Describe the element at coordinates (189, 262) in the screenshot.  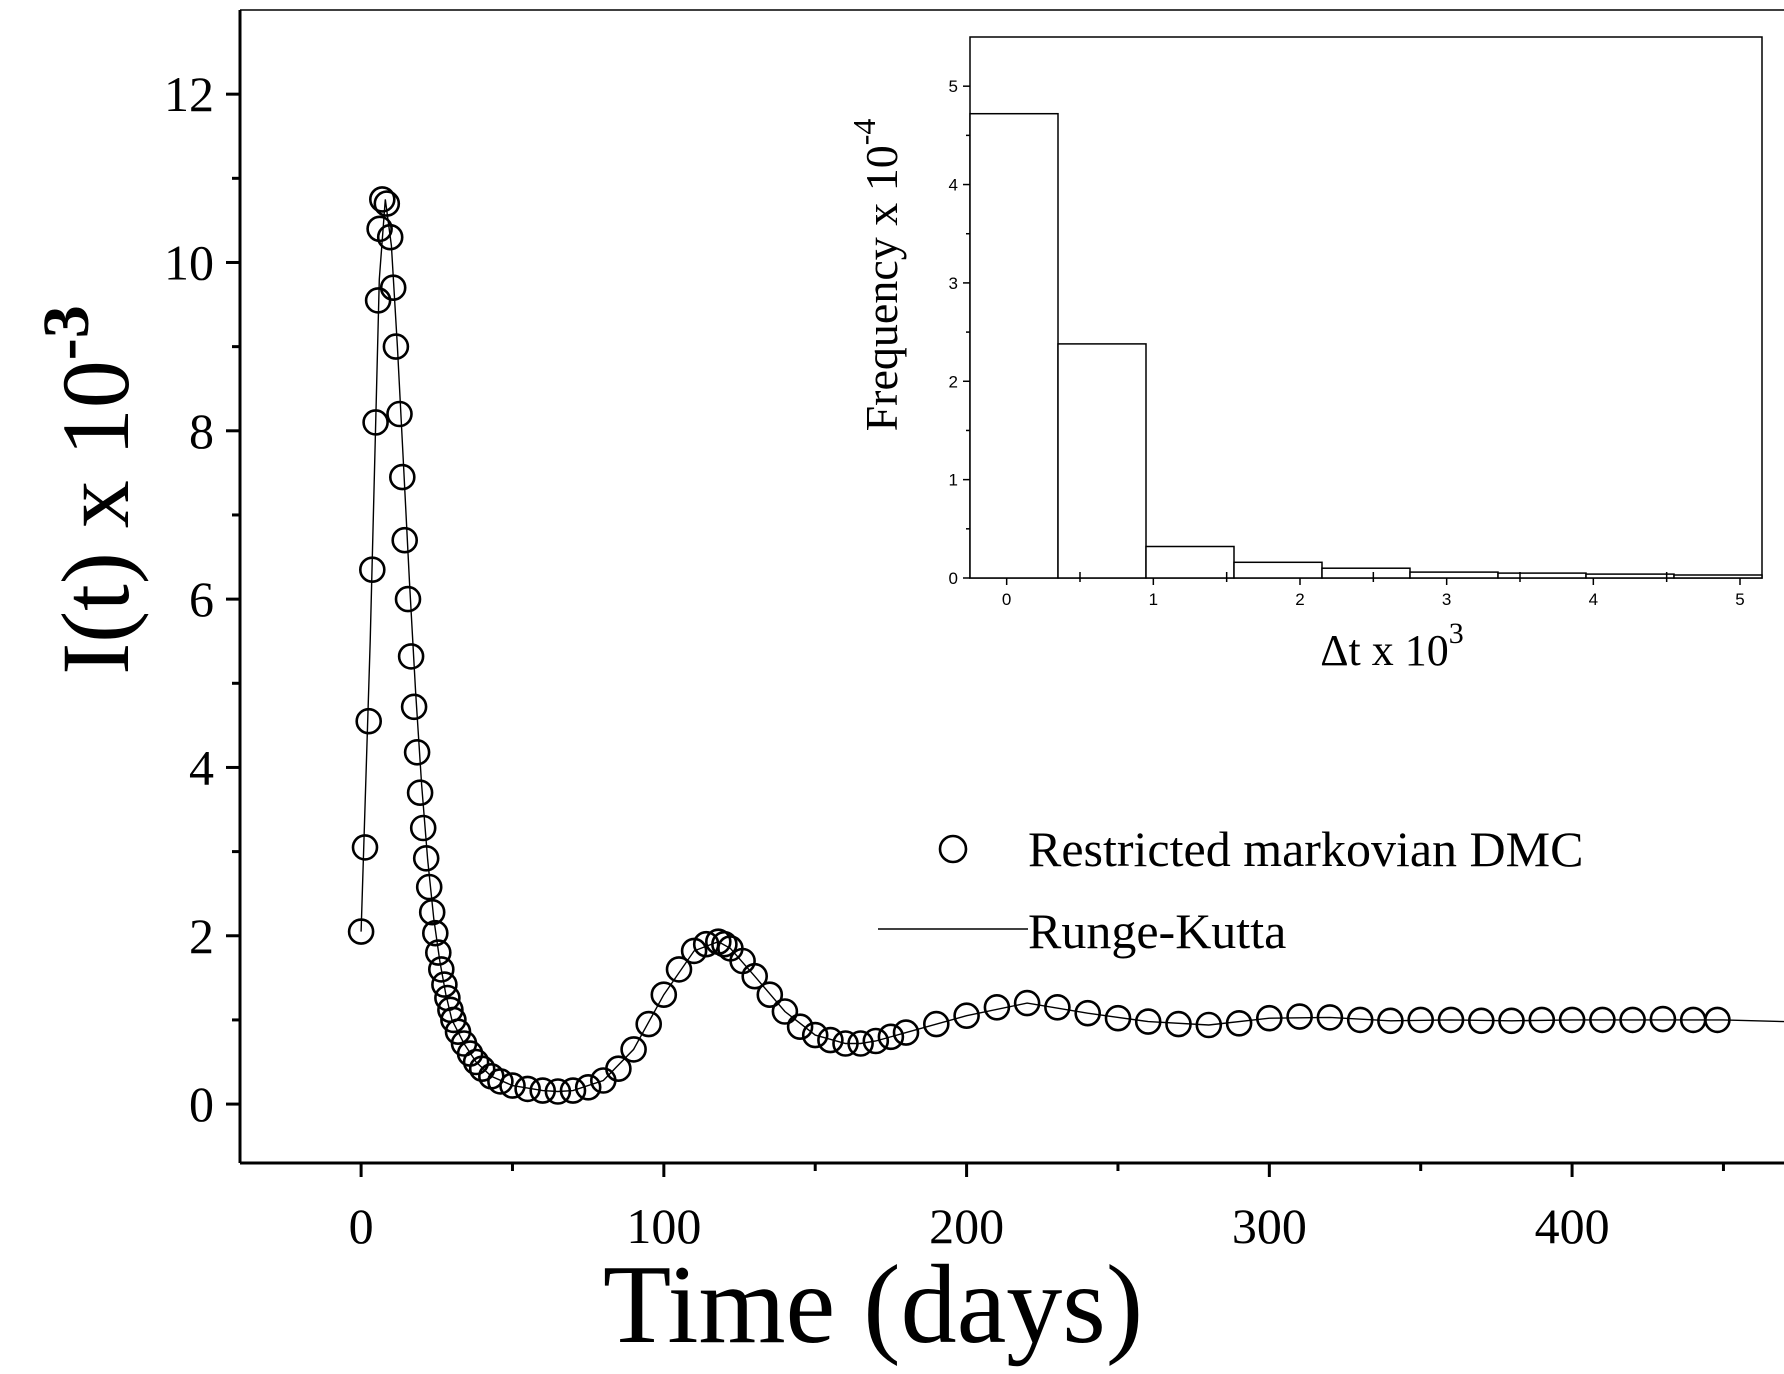
I see `main-y-tick-label: 10` at that location.